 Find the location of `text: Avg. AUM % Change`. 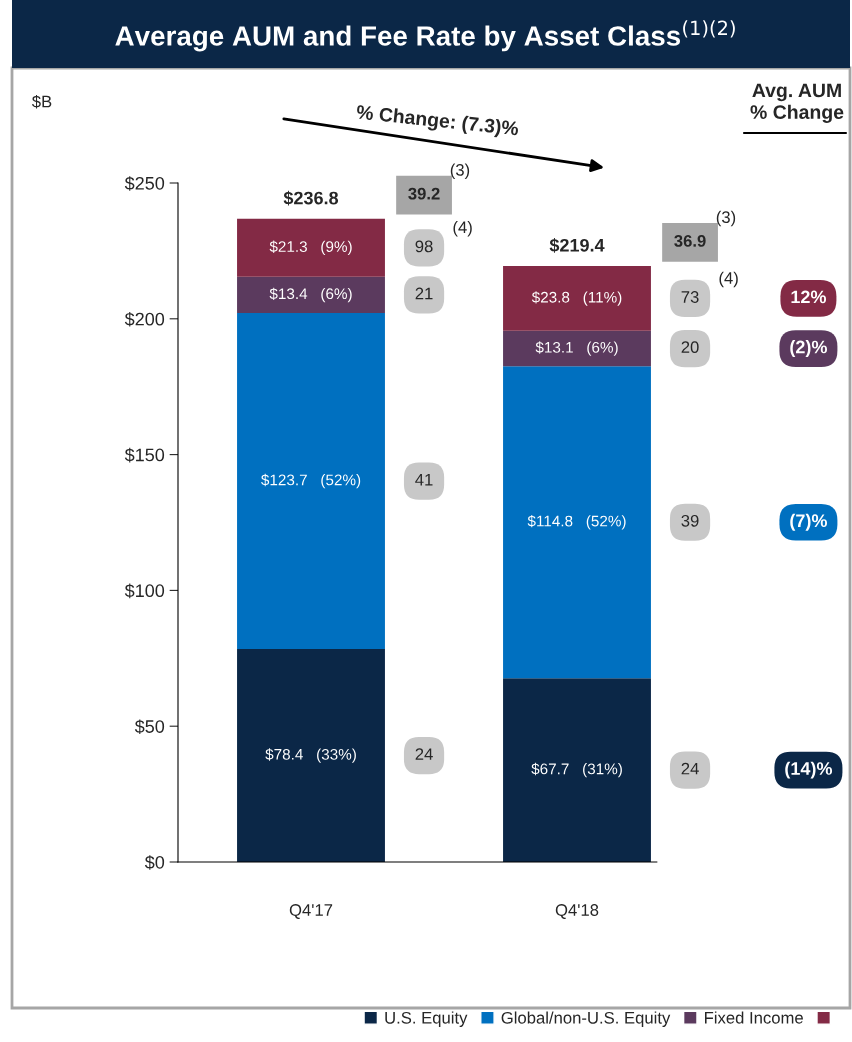

text: Avg. AUM % Change is located at coordinates (797, 103).